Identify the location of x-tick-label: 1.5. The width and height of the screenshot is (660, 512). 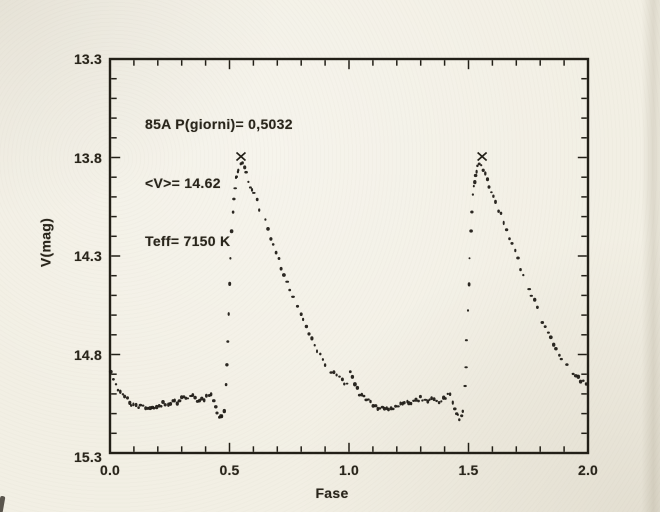
(468, 470).